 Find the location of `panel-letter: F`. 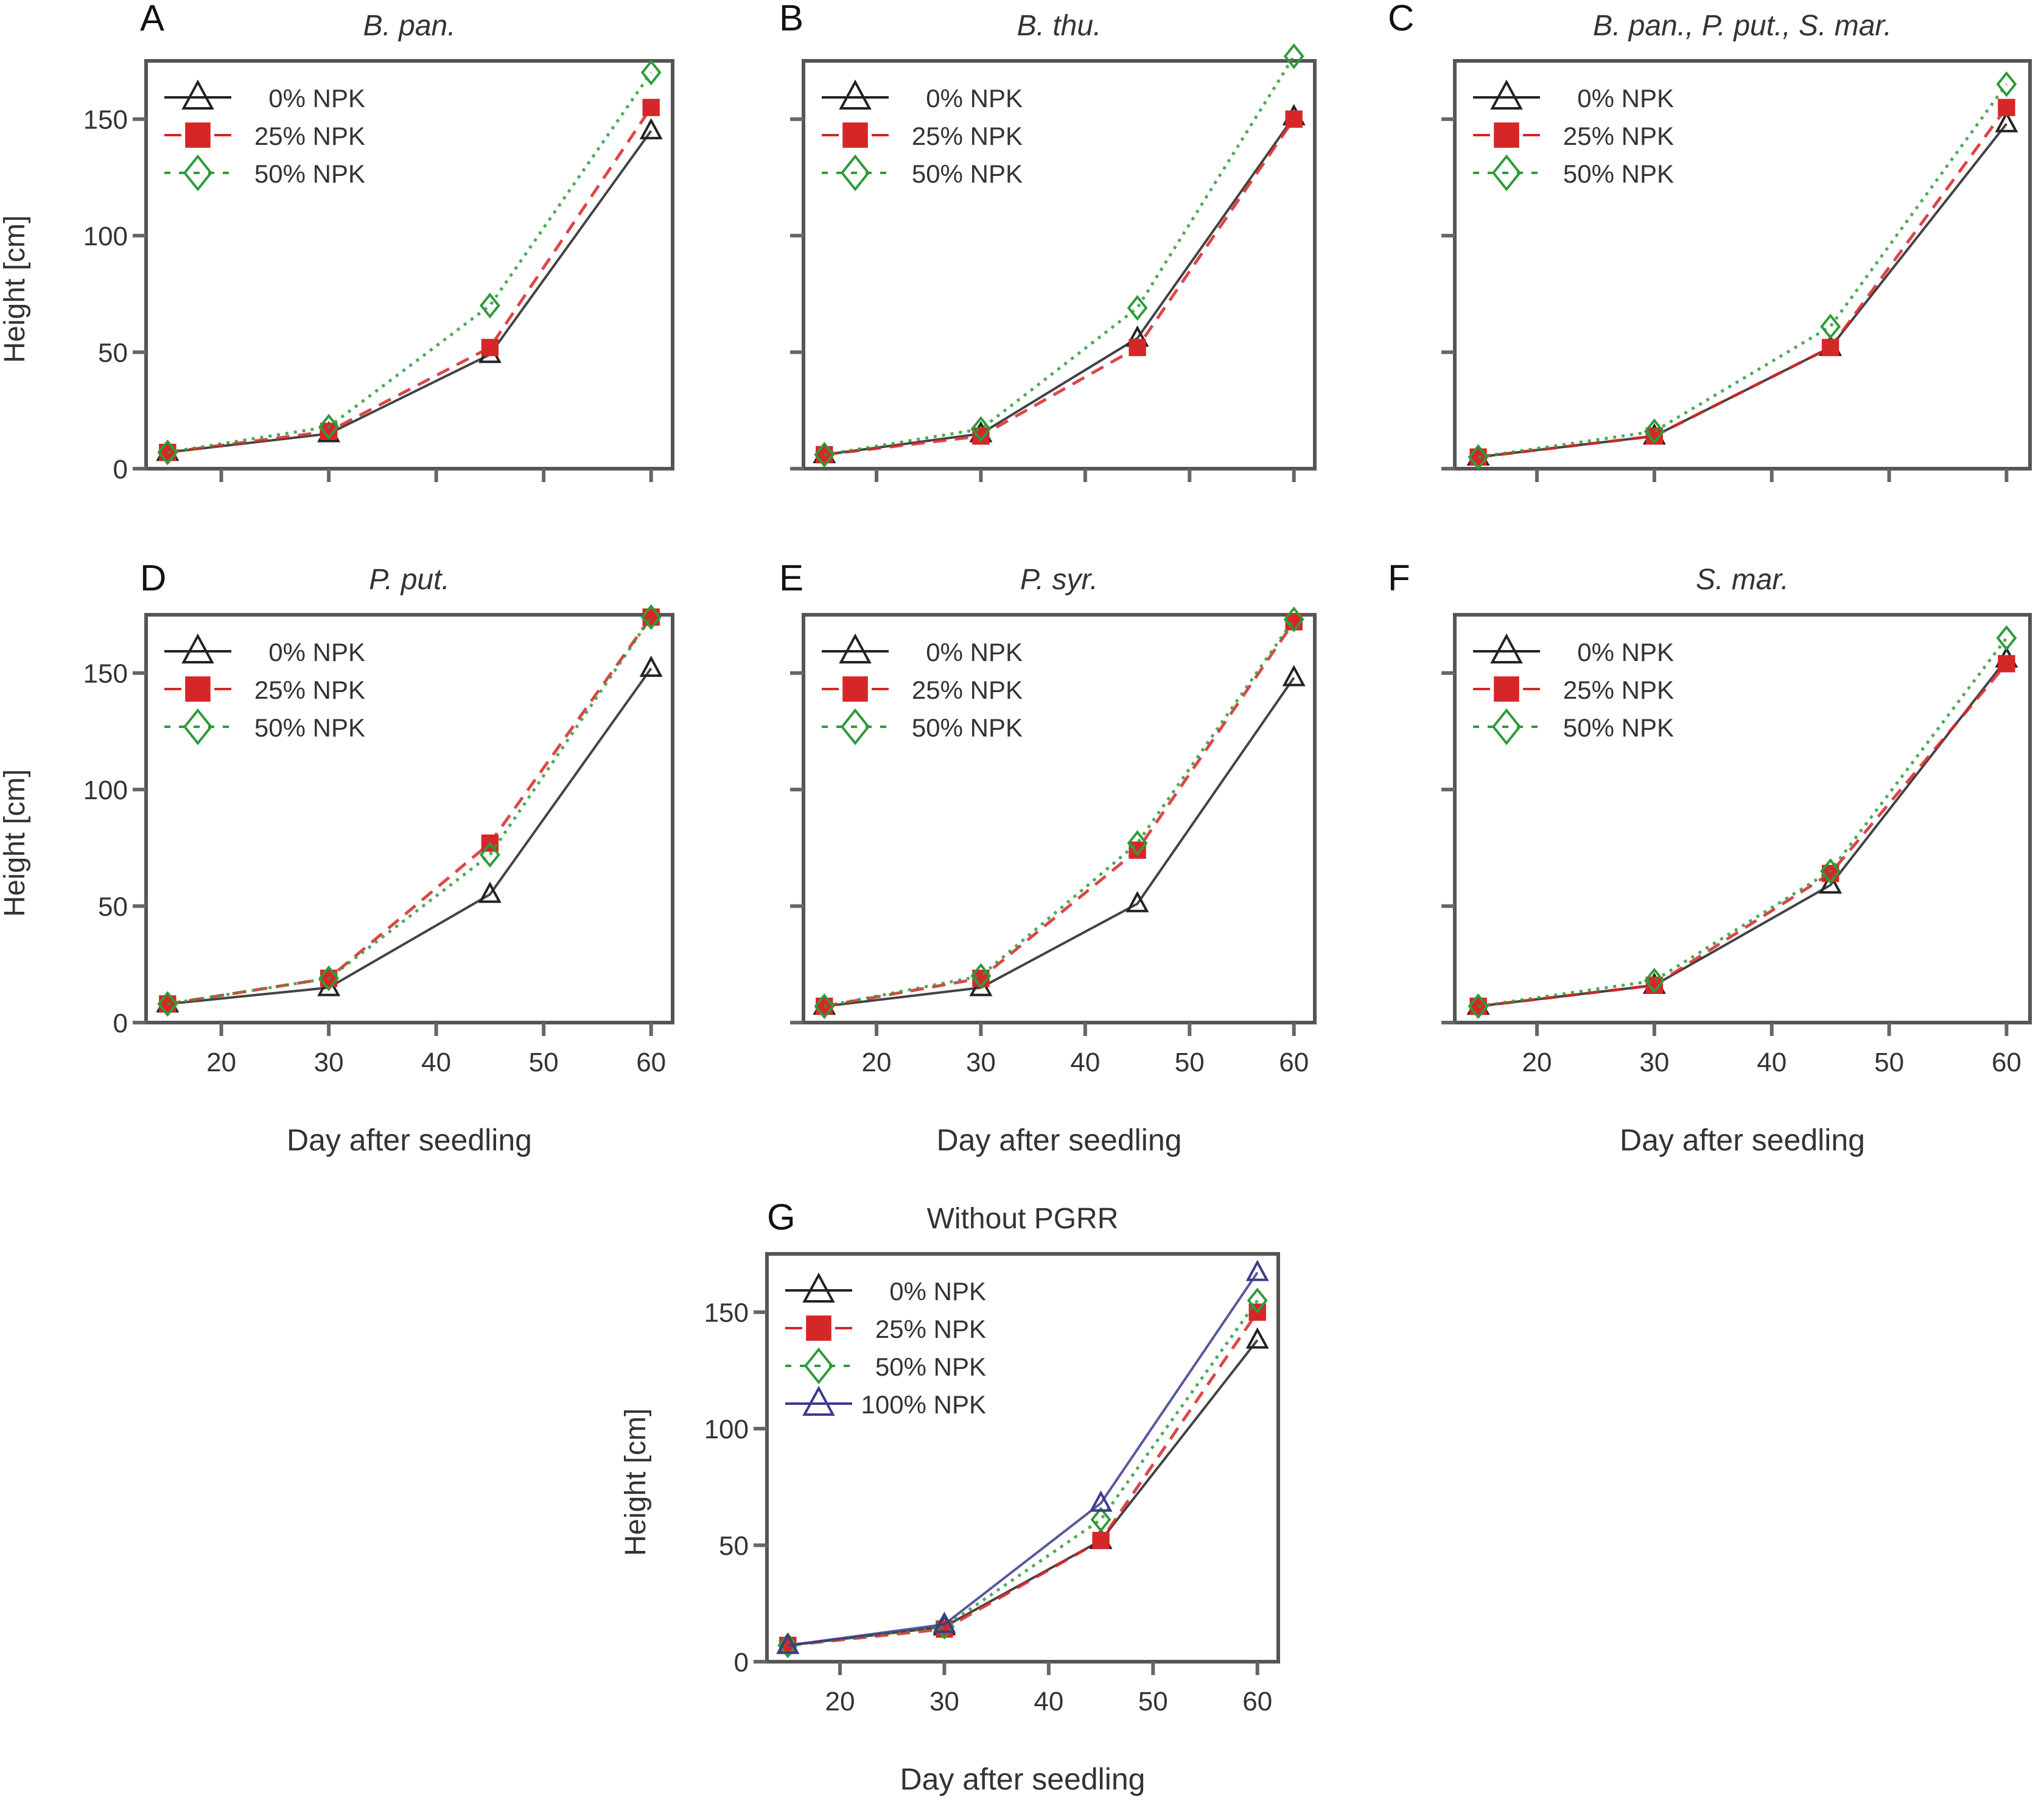

panel-letter: F is located at coordinates (1399, 578).